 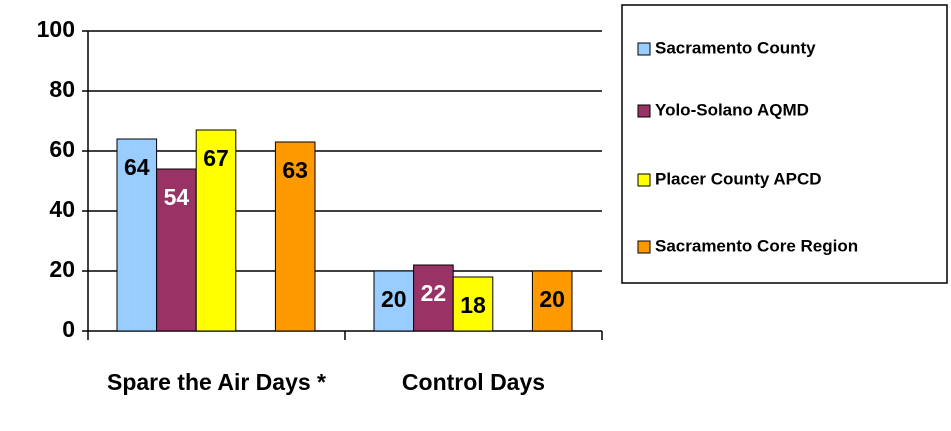 I want to click on x-tick-label: Control Days, so click(x=473, y=382).